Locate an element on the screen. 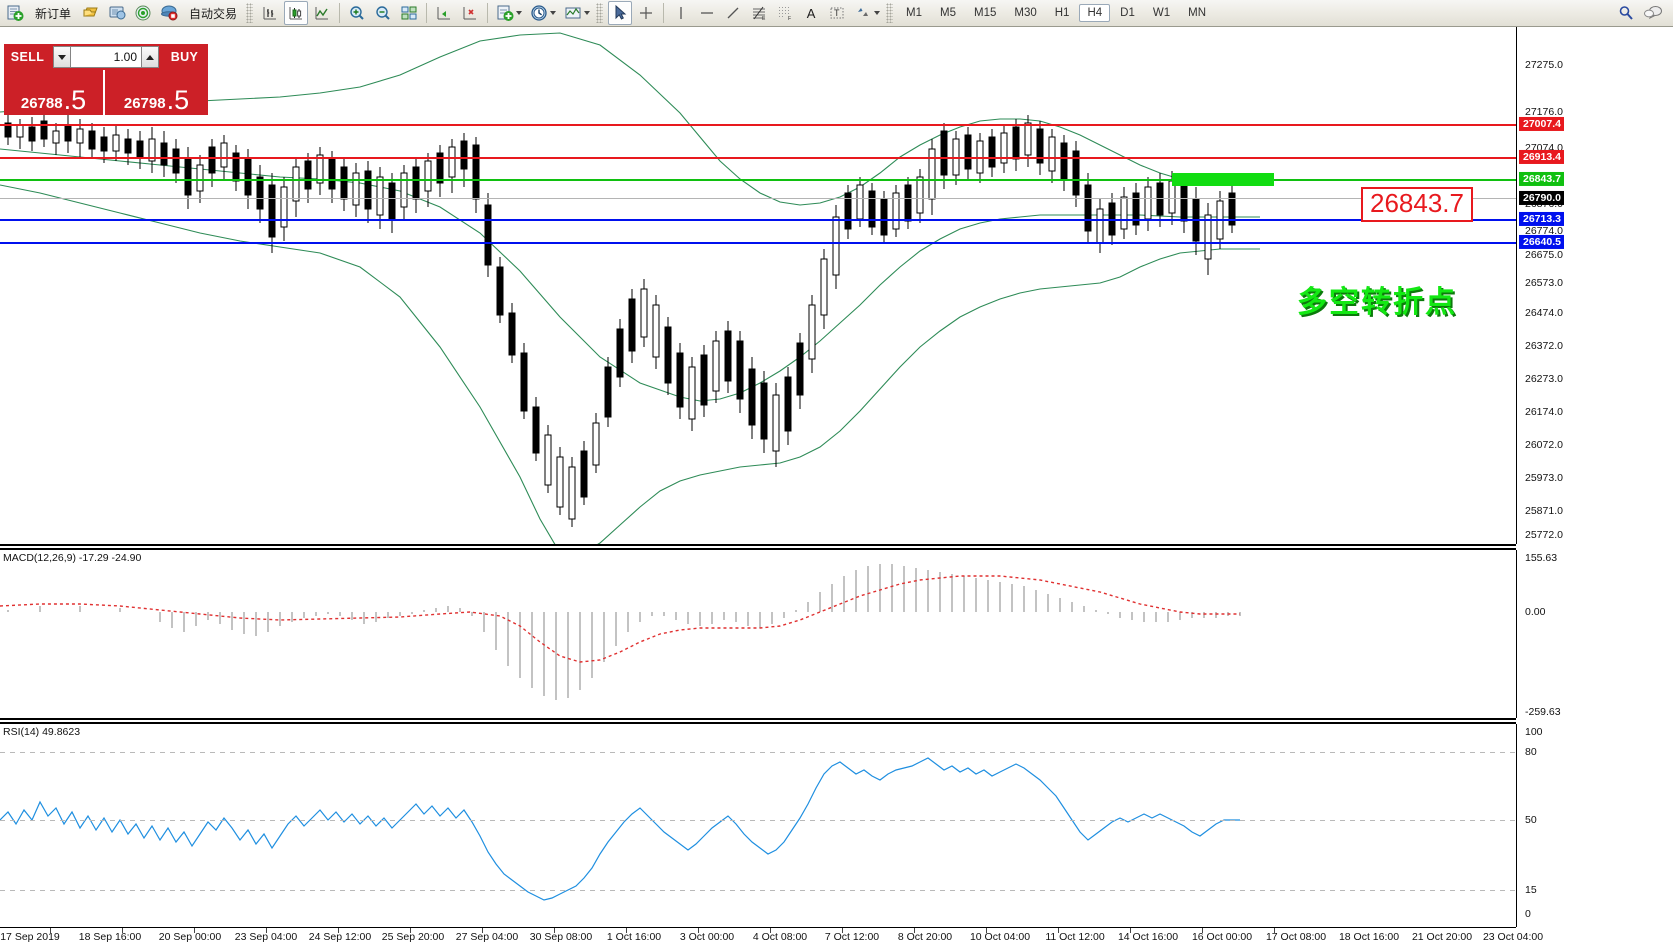  time-tick: 27 Sep 04:00 is located at coordinates (487, 937).